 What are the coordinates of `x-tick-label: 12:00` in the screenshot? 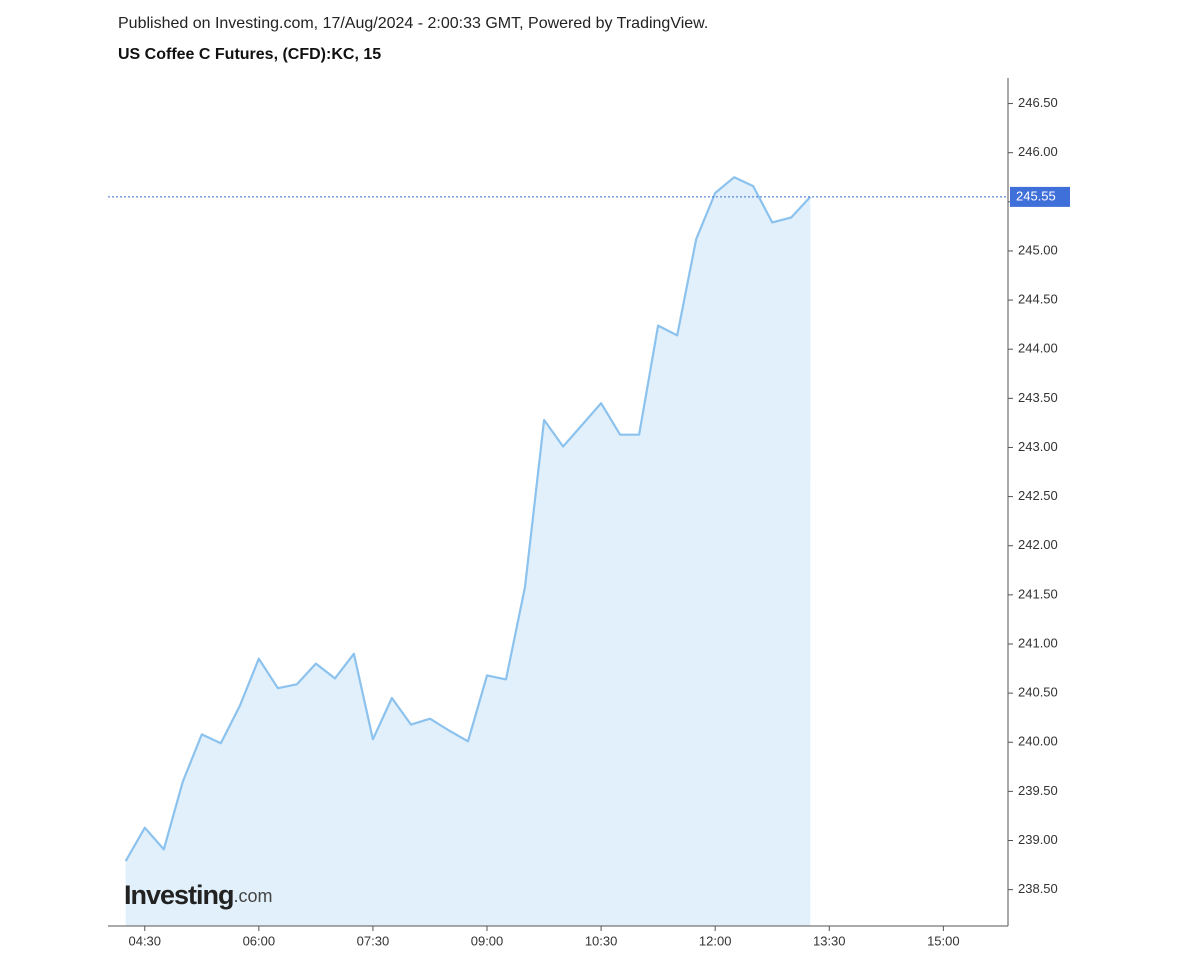 It's located at (715, 940).